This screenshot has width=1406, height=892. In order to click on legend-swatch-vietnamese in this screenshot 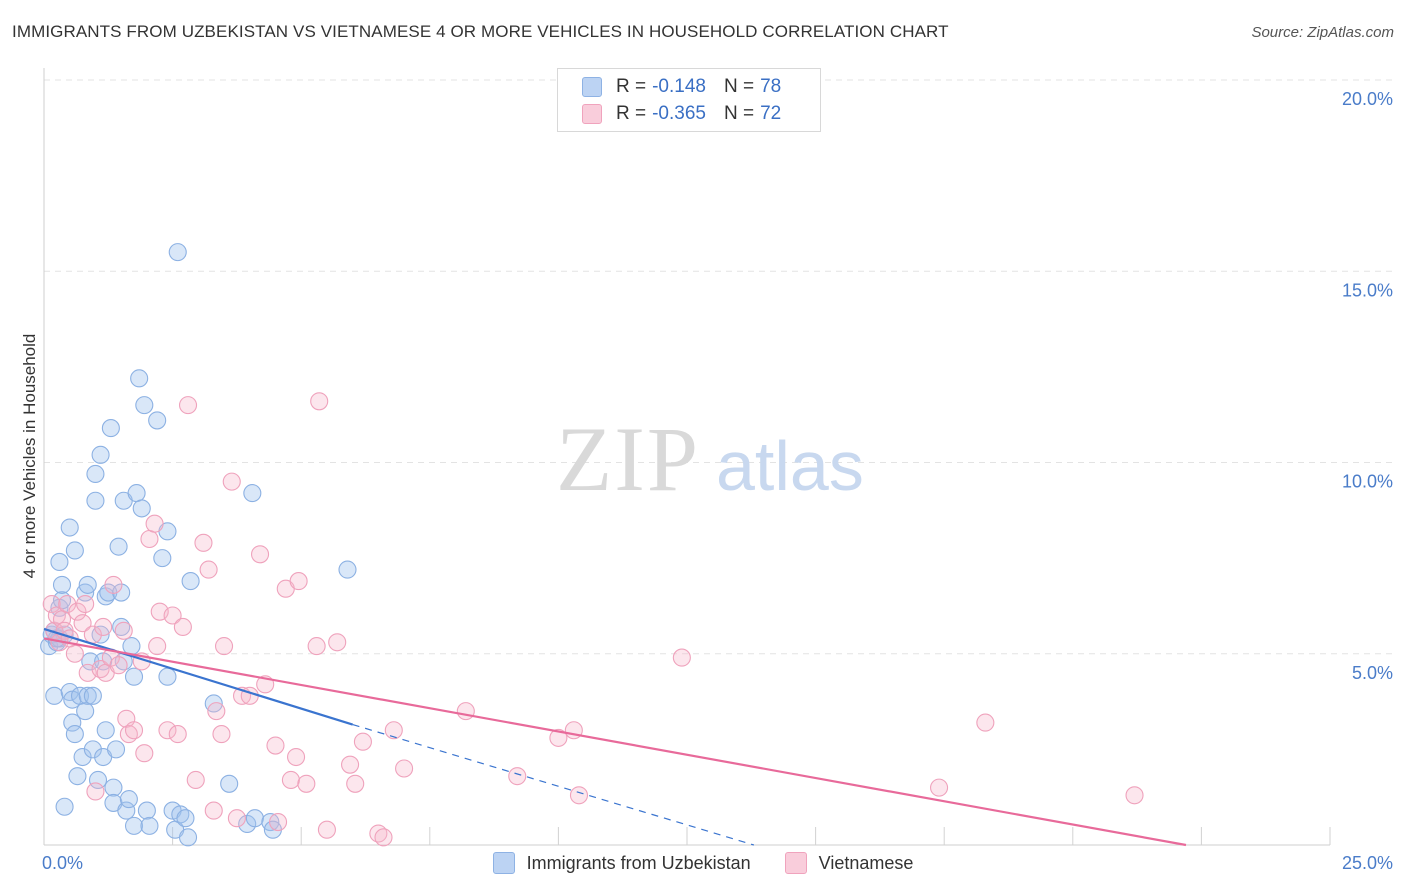, I will do `click(592, 114)`.